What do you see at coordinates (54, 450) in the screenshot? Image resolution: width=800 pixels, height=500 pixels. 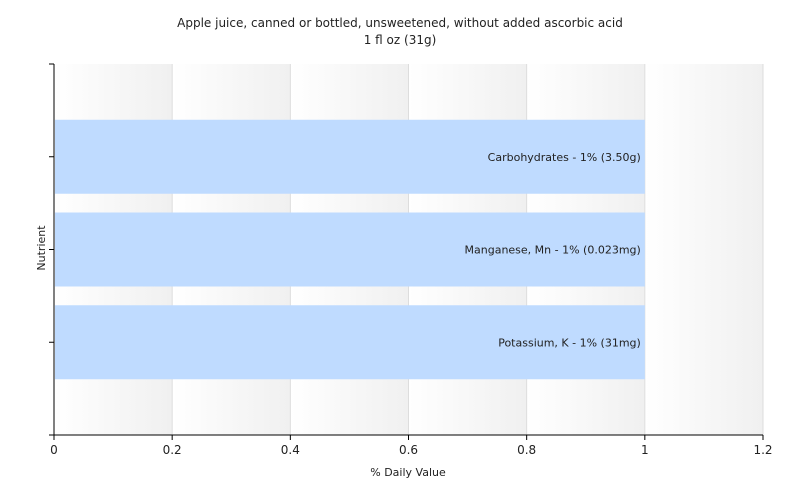 I see `x-tick-label: 0` at bounding box center [54, 450].